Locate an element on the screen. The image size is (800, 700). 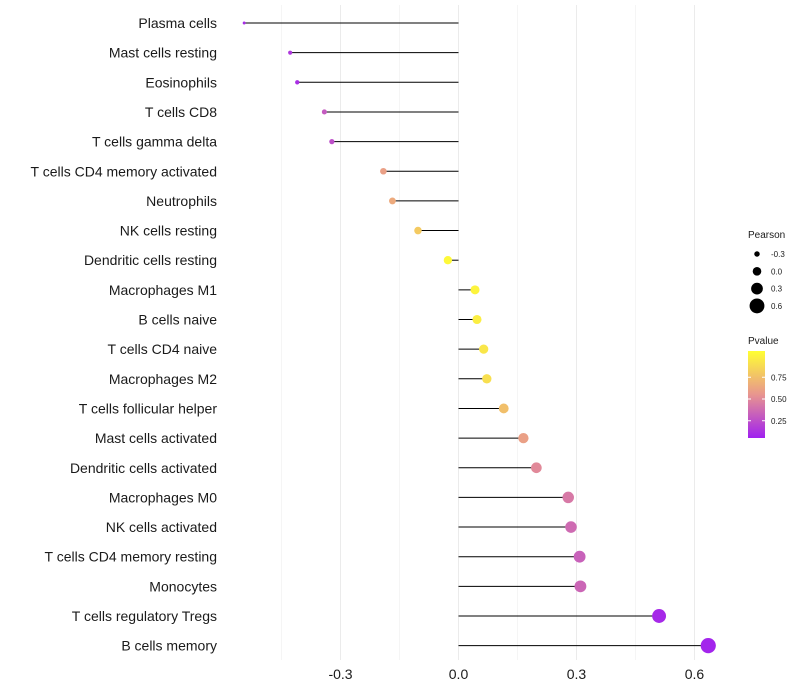
category-label: B cells naive is located at coordinates (177, 320).